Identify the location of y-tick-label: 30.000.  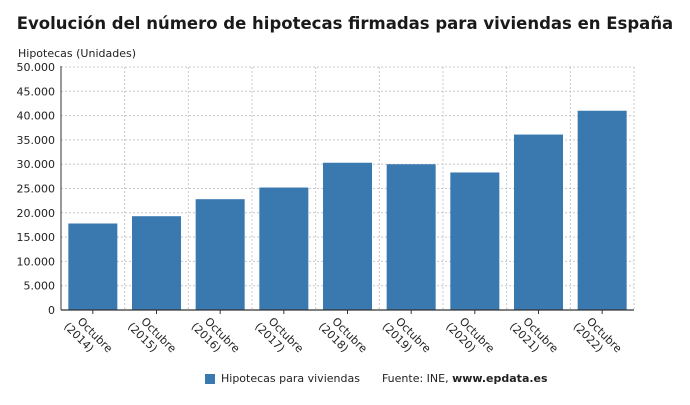
(36, 164).